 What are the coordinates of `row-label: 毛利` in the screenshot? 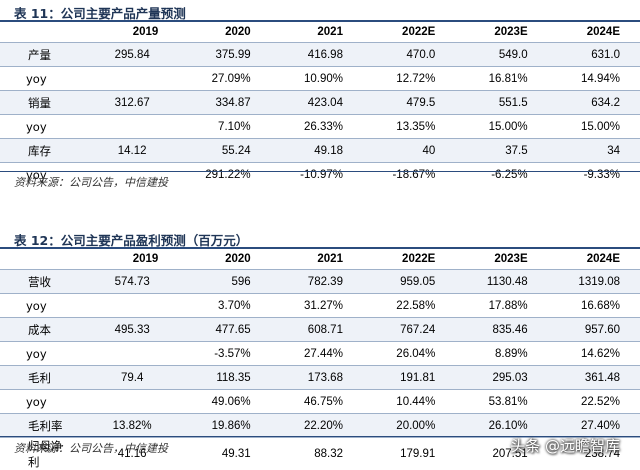 It's located at (43, 378).